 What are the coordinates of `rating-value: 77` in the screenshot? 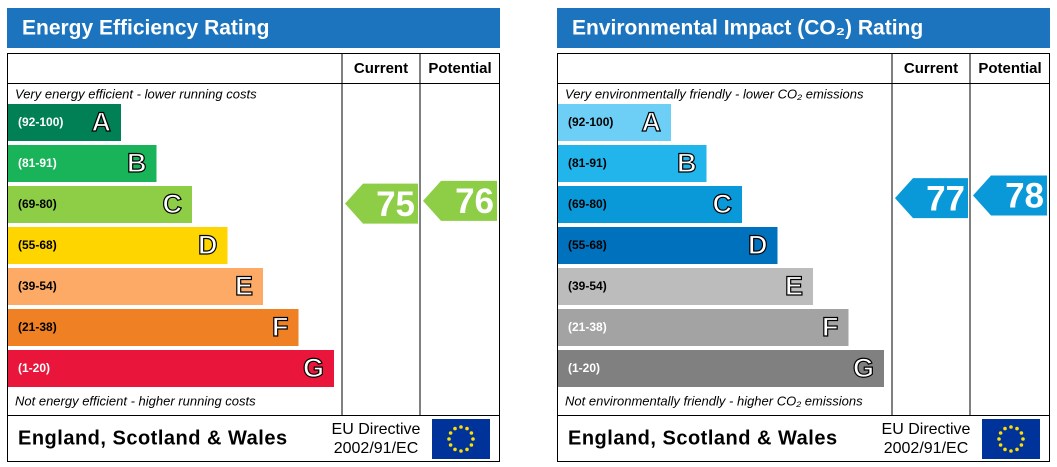 It's located at (945, 198).